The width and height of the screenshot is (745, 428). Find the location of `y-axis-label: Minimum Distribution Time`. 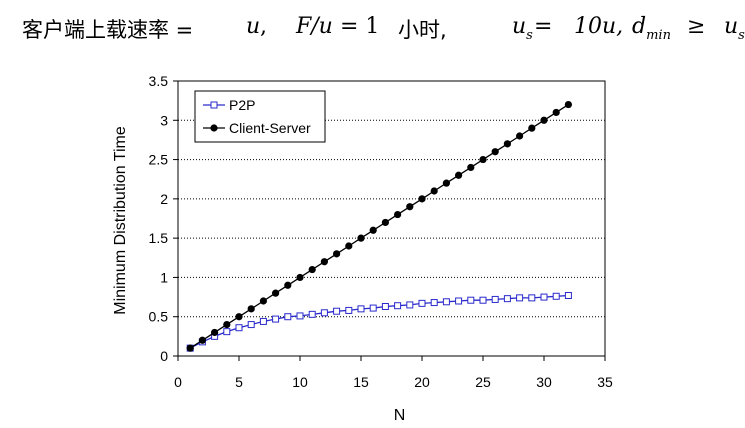

y-axis-label: Minimum Distribution Time is located at coordinates (120, 220).